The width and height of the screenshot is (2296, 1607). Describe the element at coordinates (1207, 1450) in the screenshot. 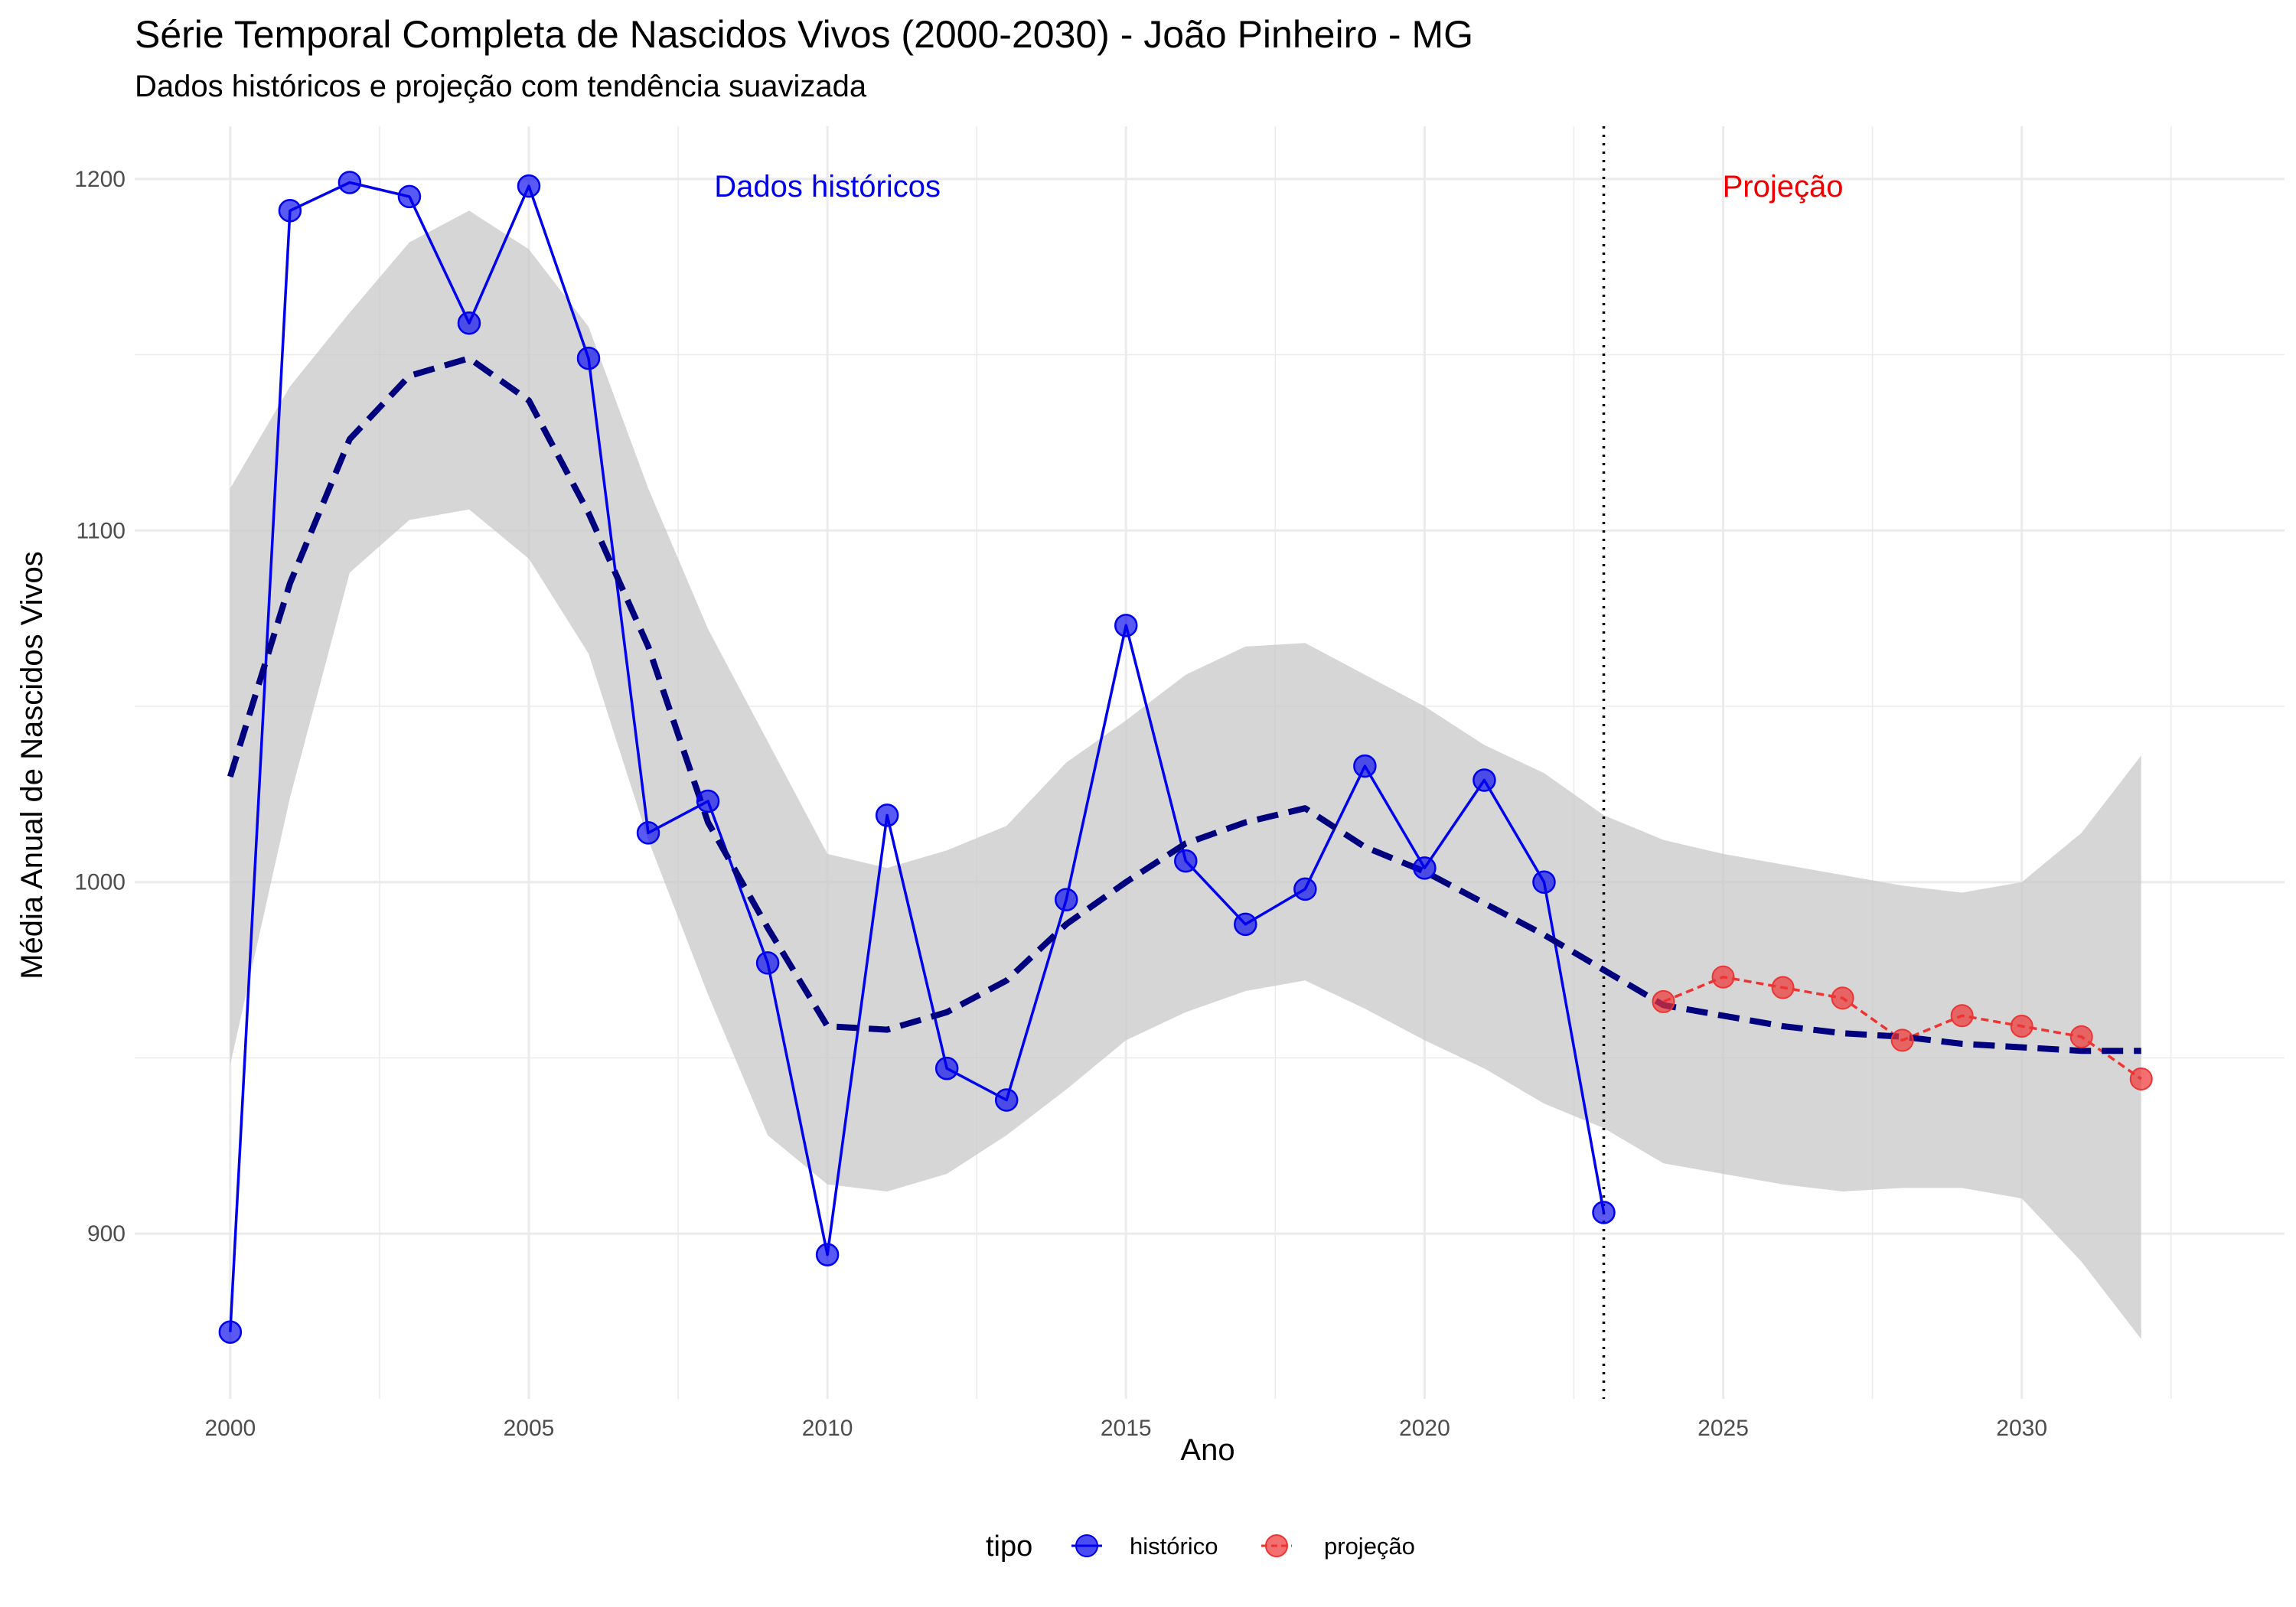

I see `x-axis-title: Ano` at that location.